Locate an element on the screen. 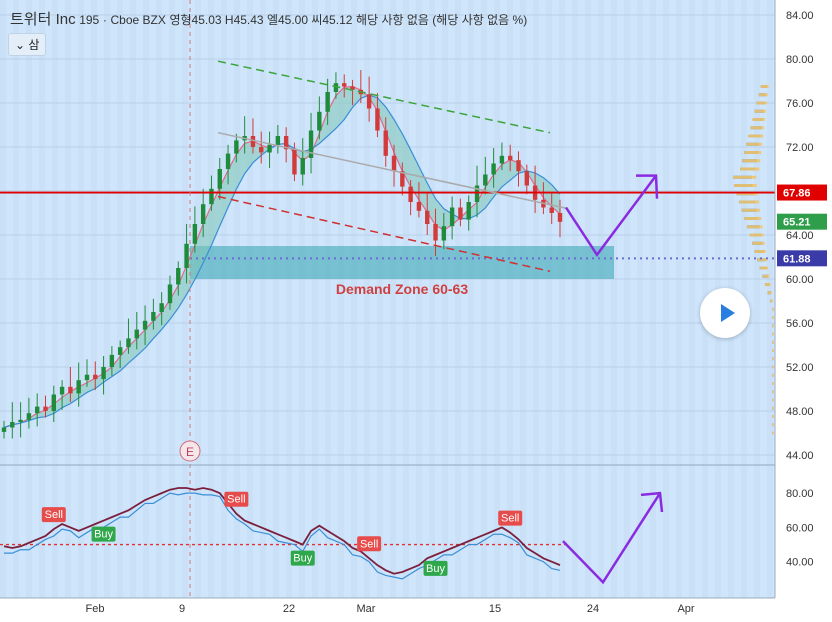  y-tick-label: 76.00 is located at coordinates (800, 104).